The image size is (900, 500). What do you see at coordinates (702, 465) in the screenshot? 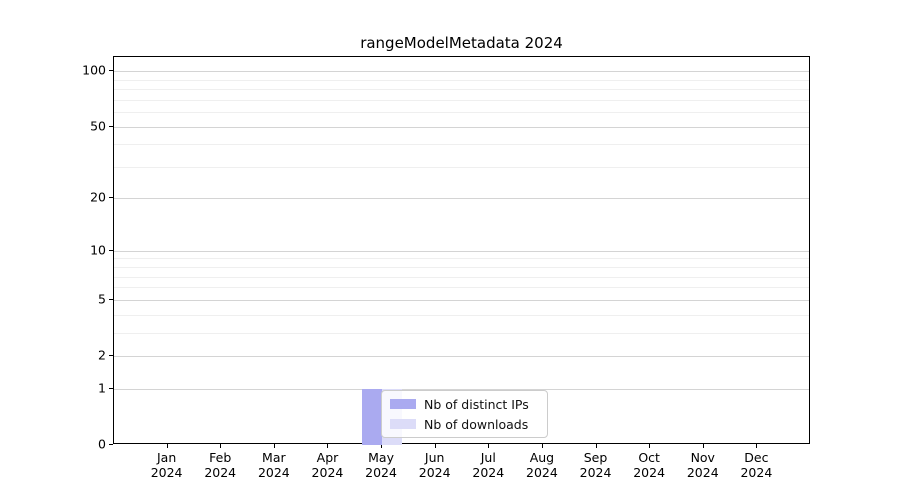
I see `x-tick-label: Nov 2024` at bounding box center [702, 465].